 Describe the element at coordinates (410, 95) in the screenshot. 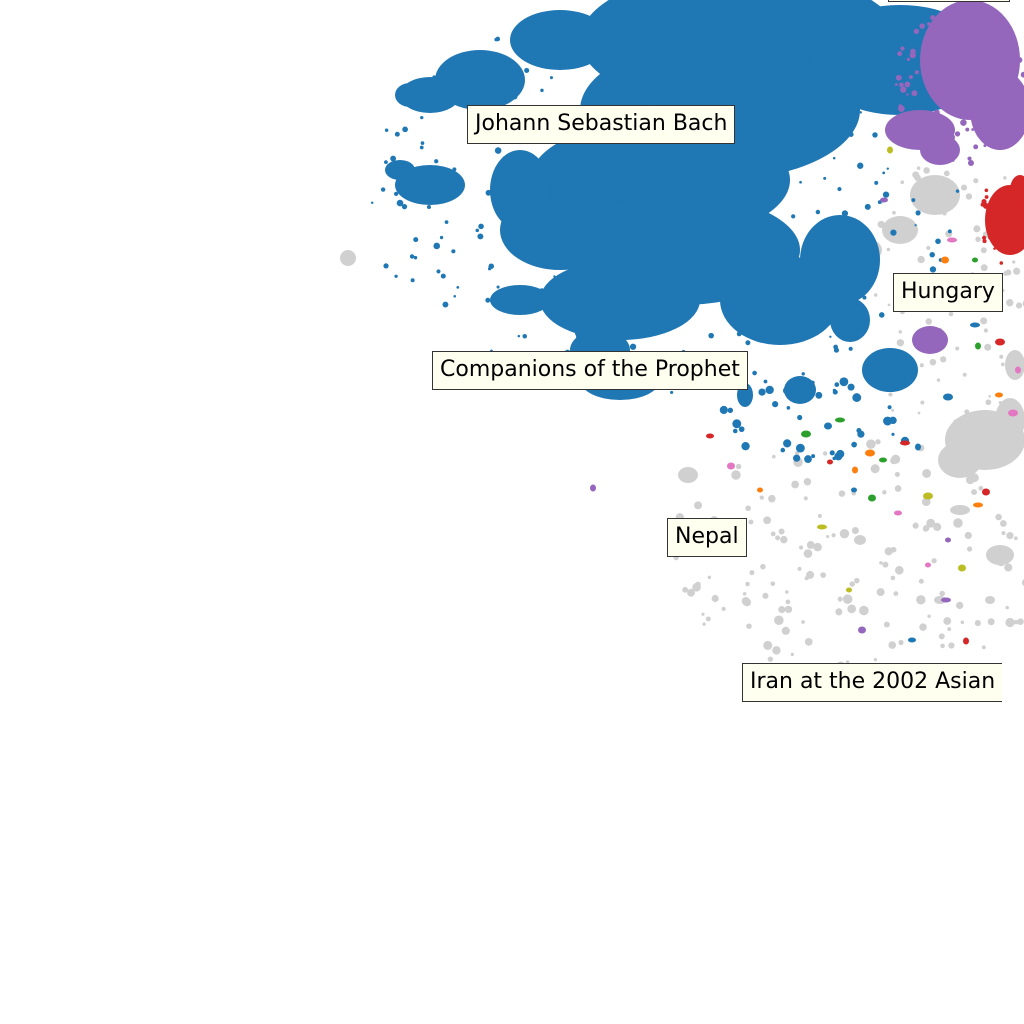

I see `blue-blob` at that location.